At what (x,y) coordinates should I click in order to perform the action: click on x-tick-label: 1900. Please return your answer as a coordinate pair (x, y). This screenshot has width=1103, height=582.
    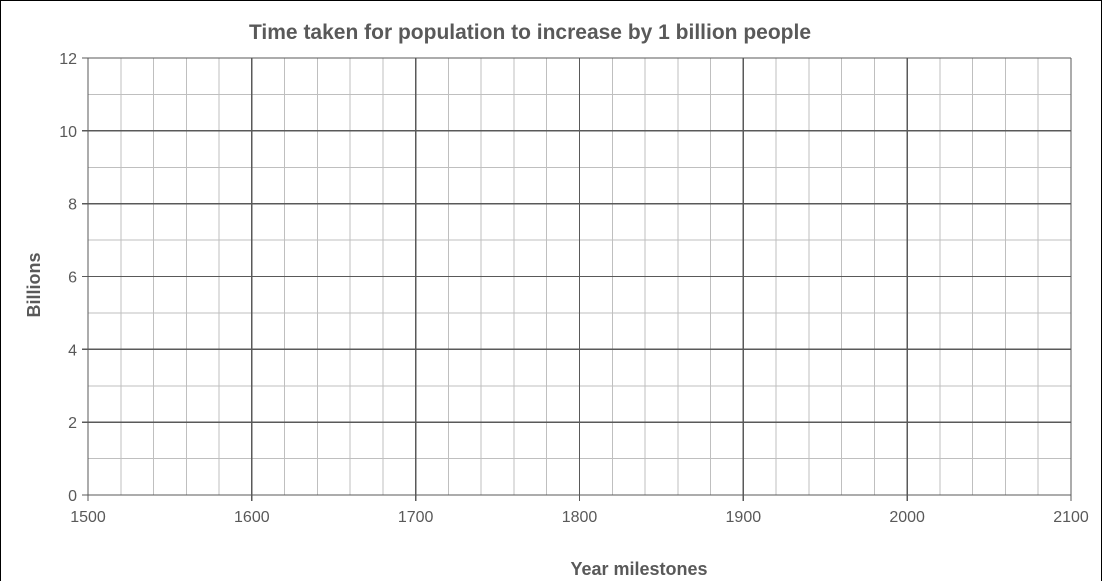
    Looking at the image, I should click on (744, 517).